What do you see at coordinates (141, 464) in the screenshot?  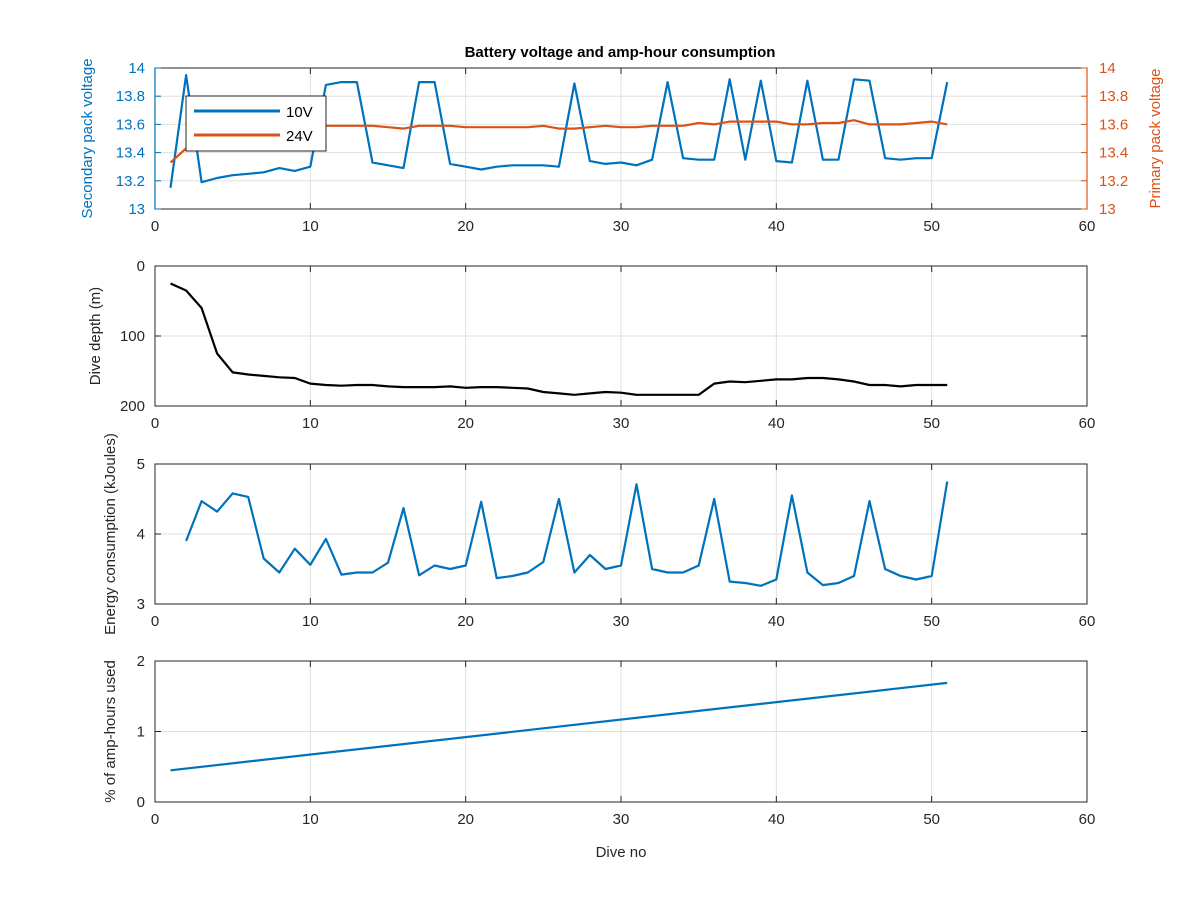 I see `y-tick-label: 5` at bounding box center [141, 464].